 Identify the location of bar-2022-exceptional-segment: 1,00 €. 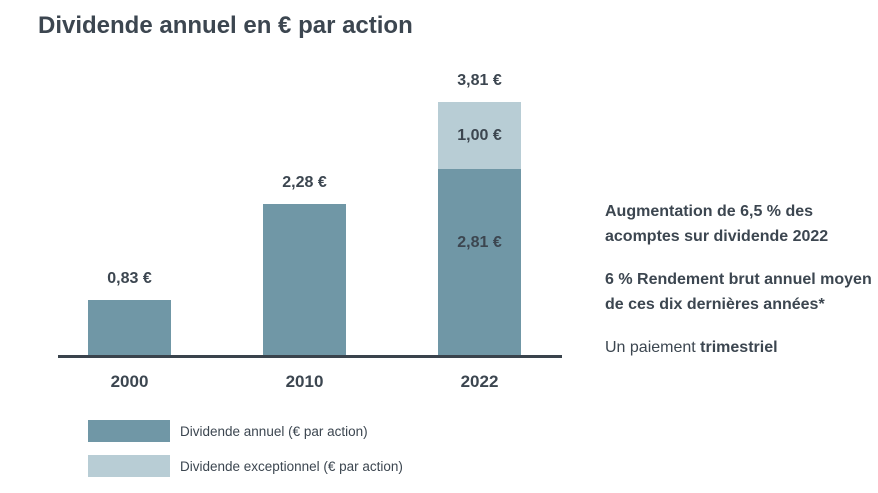
(479, 135).